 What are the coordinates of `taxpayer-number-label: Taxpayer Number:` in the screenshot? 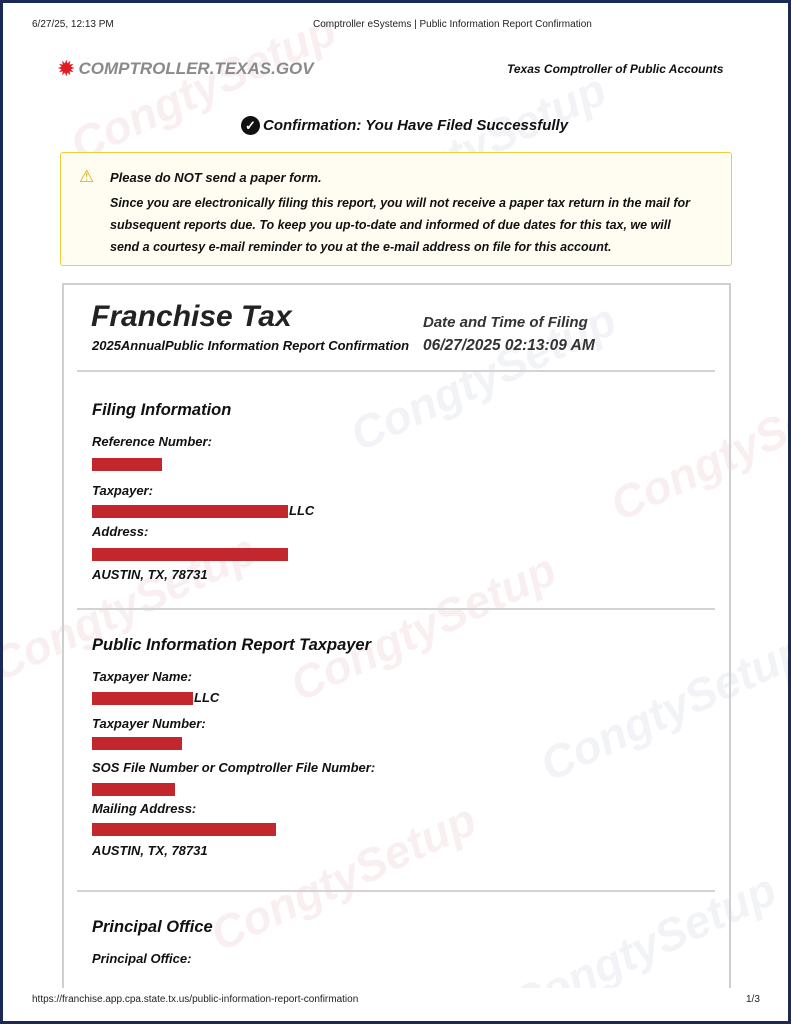 It's located at (149, 723).